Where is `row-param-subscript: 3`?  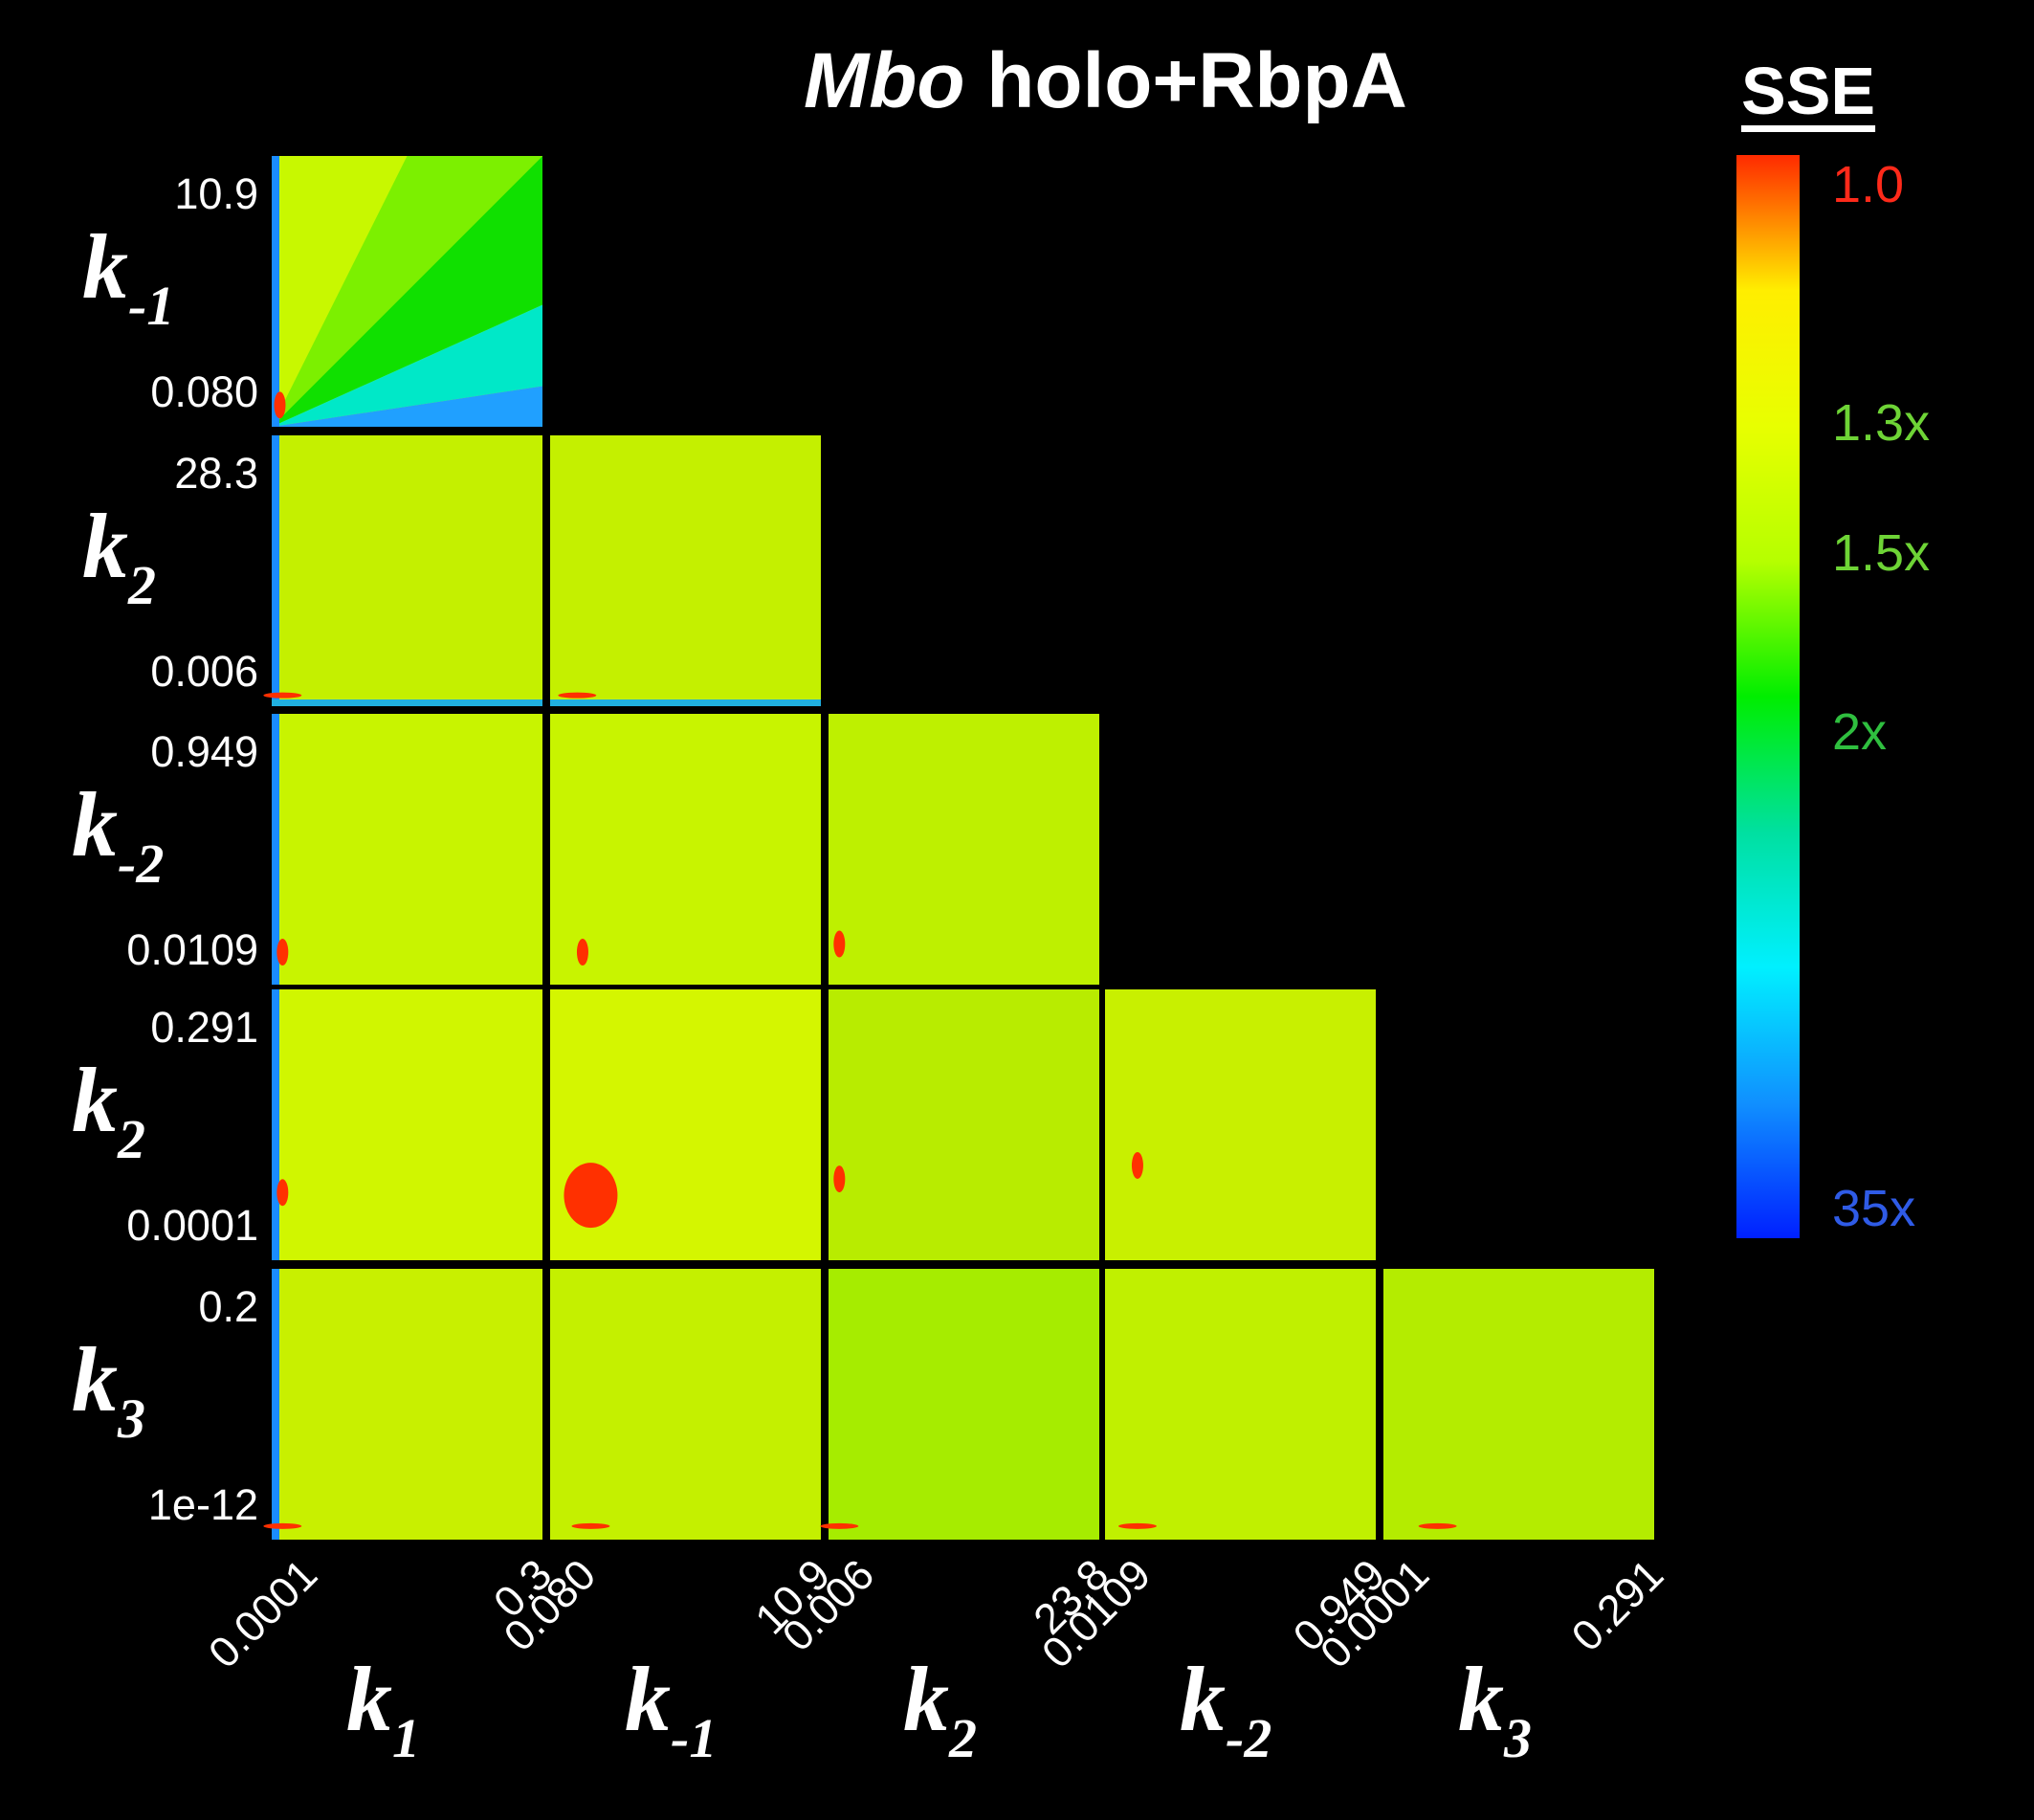
row-param-subscript: 3 is located at coordinates (131, 1419).